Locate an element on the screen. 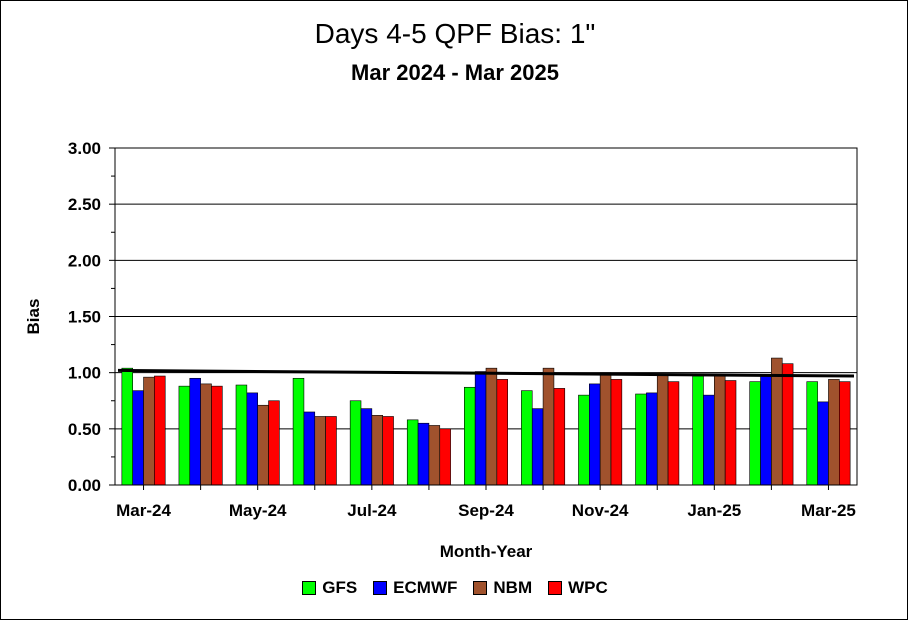  legend-item-nbm: NBM is located at coordinates (502, 588).